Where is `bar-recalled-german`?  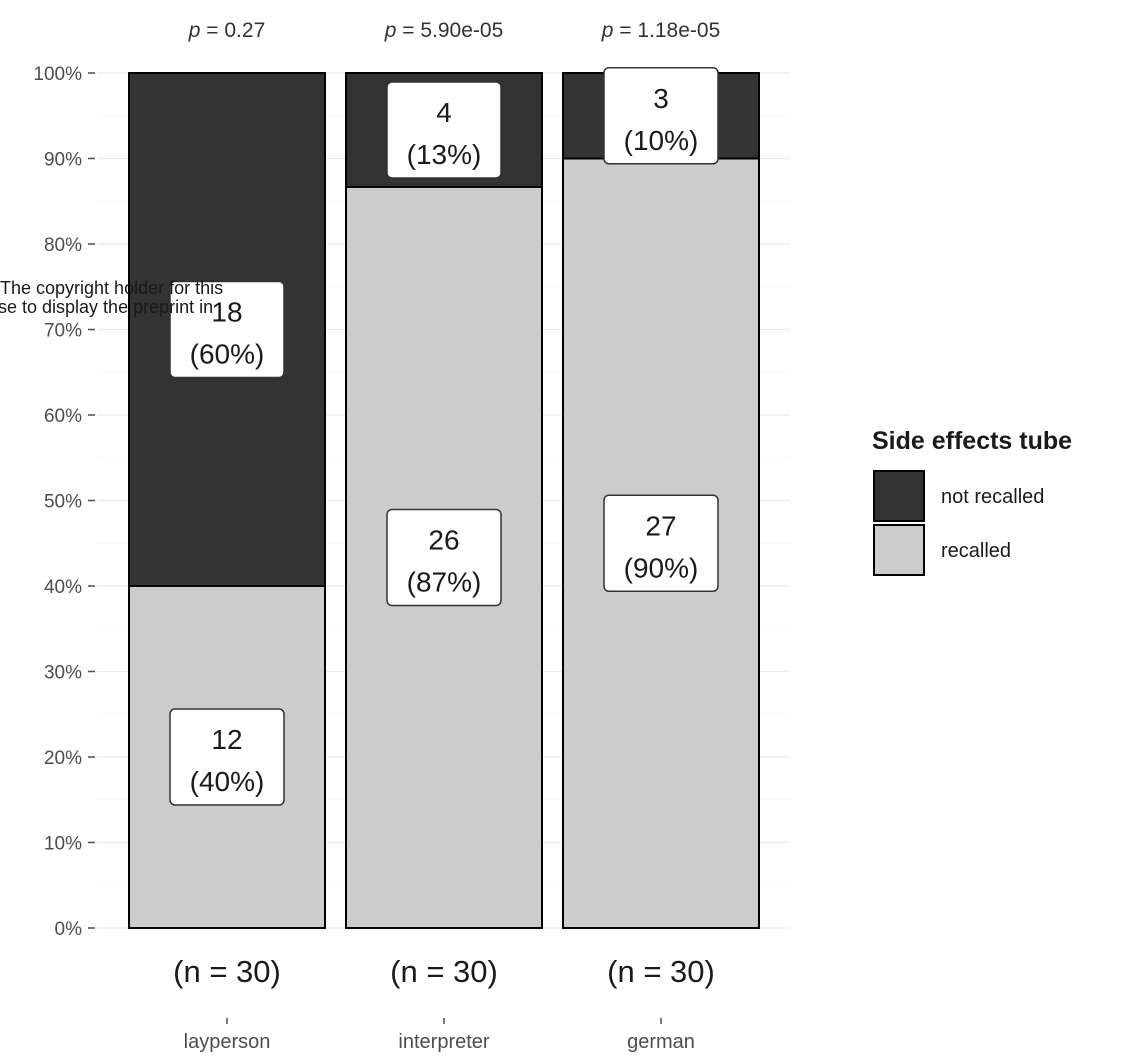 bar-recalled-german is located at coordinates (661, 543).